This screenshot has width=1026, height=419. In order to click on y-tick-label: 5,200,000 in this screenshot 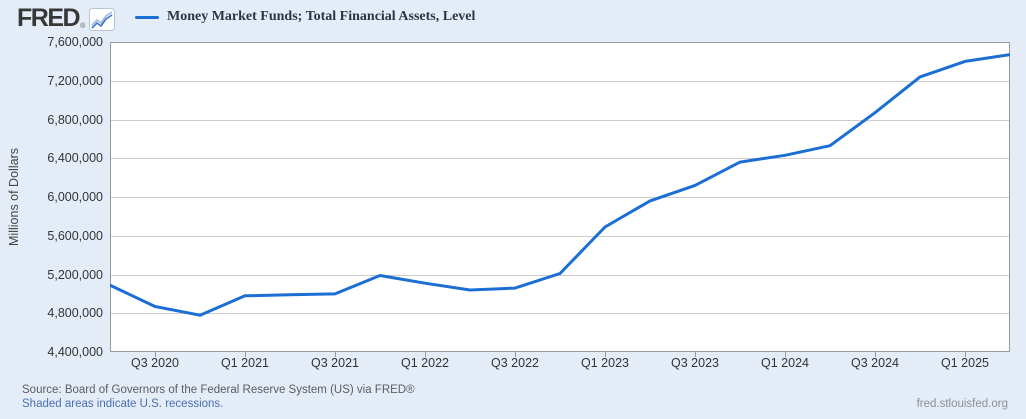, I will do `click(75, 275)`.